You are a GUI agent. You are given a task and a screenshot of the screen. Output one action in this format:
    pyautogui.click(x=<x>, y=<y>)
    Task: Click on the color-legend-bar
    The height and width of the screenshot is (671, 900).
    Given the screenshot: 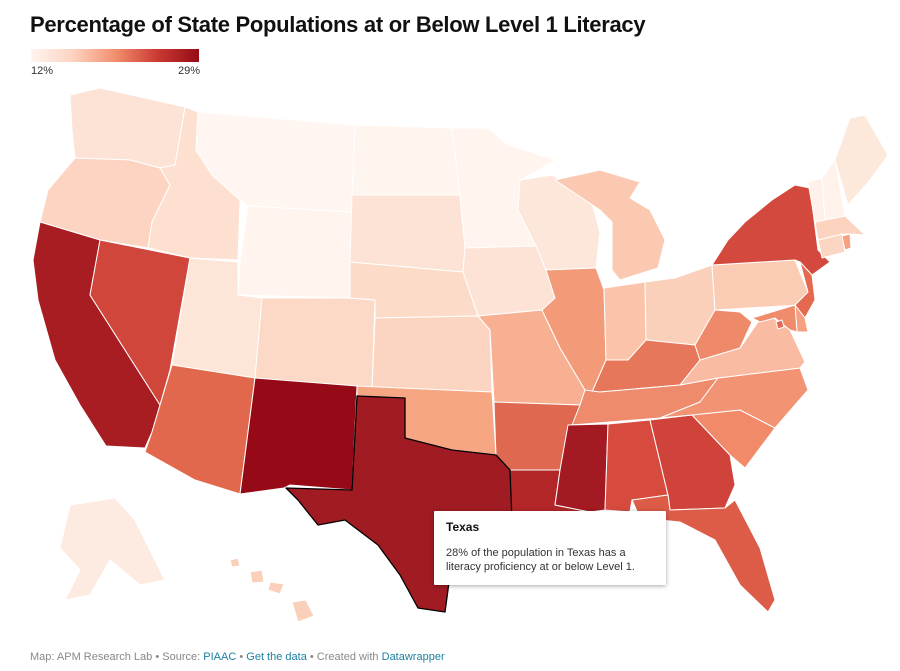 What is the action you would take?
    pyautogui.click(x=115, y=55)
    